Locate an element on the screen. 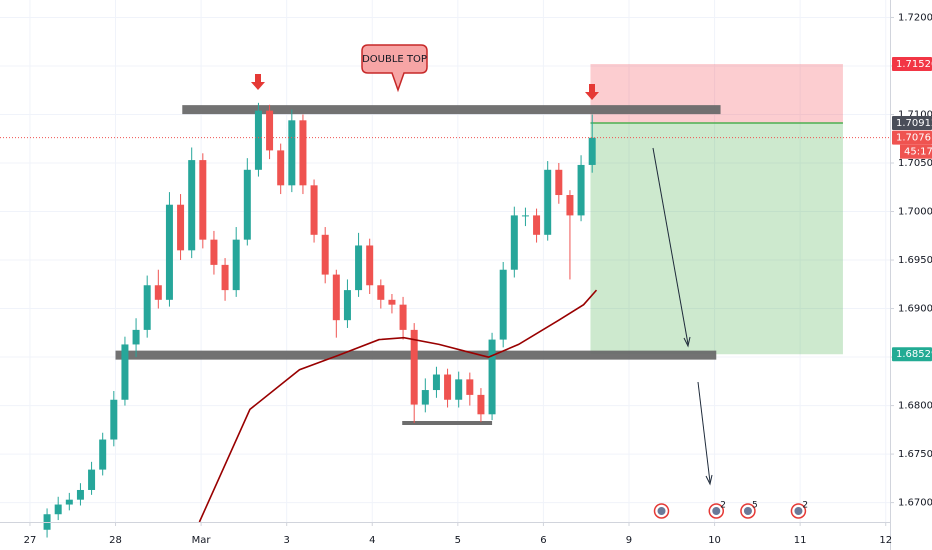 Image resolution: width=932 pixels, height=550 pixels. x-tick-label: 28 is located at coordinates (115, 540).